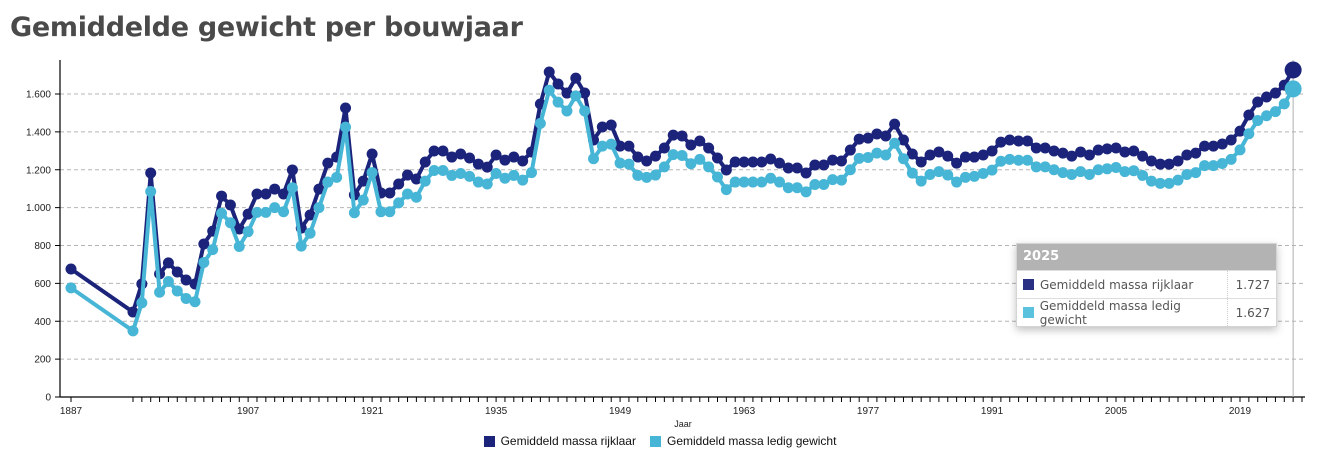  I want to click on y-tick-label: 400, so click(42, 322).